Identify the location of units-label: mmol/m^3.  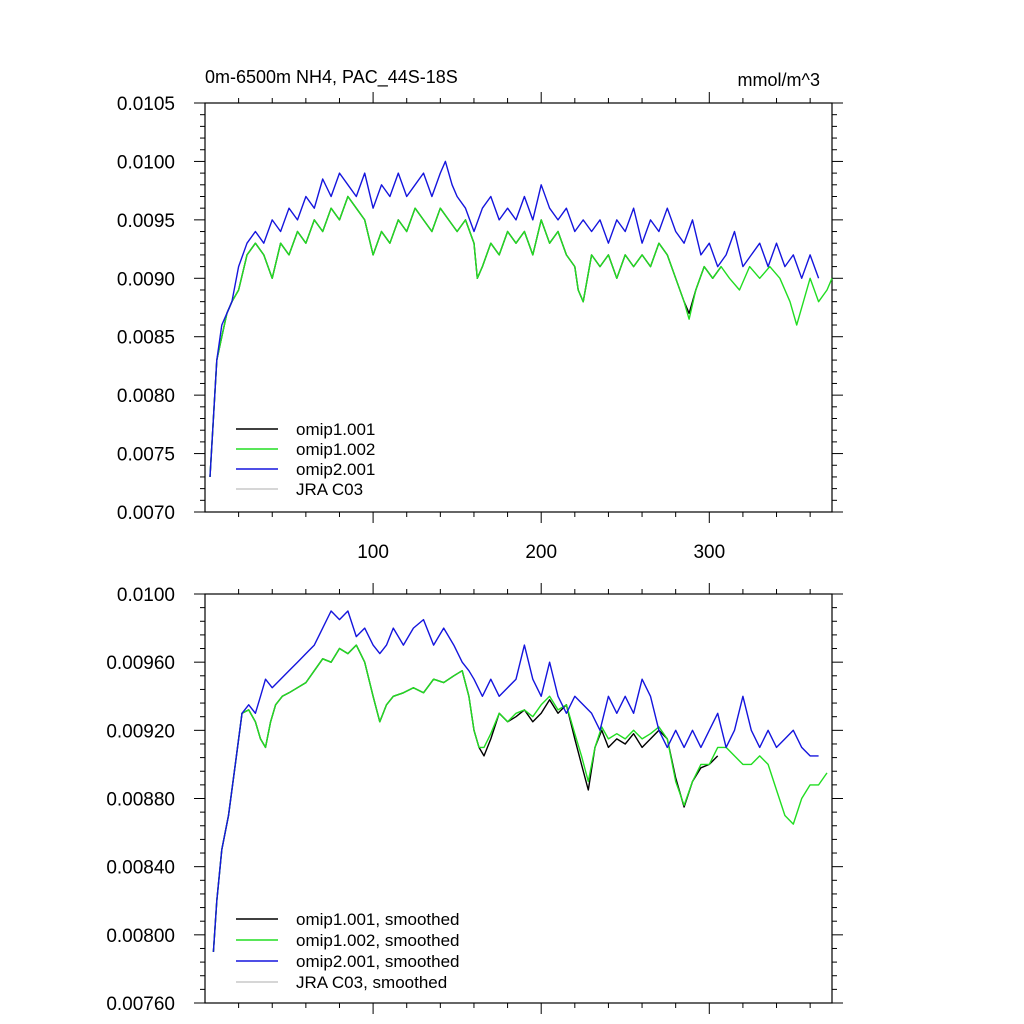
(779, 80).